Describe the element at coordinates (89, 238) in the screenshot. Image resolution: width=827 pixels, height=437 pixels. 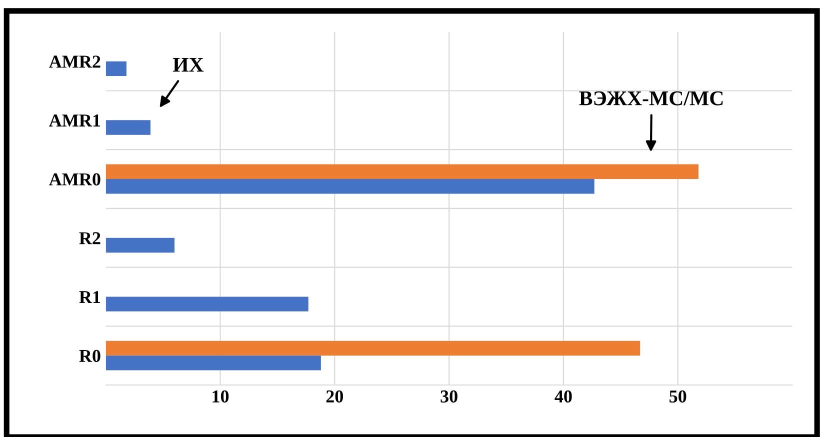
I see `y-tick-label: R2` at that location.